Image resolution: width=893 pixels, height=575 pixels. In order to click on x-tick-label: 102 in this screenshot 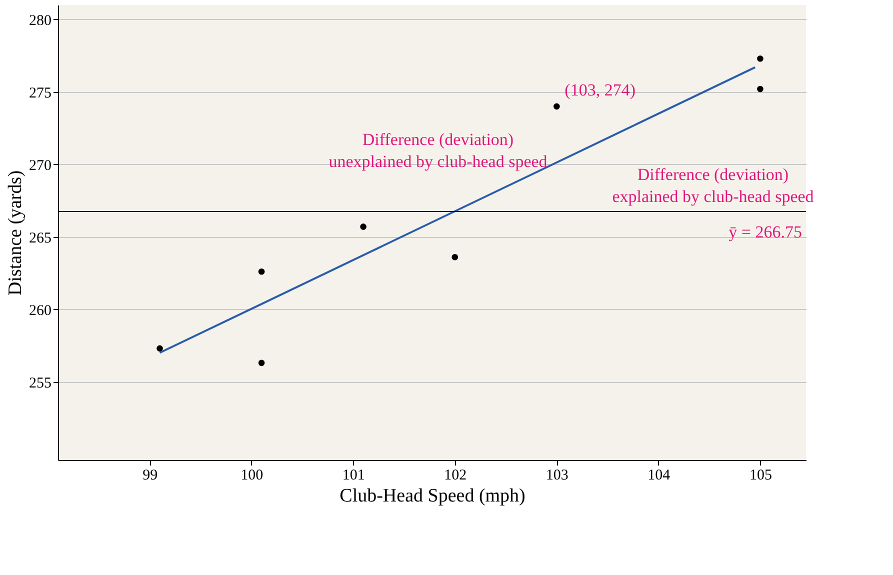, I will do `click(455, 476)`.